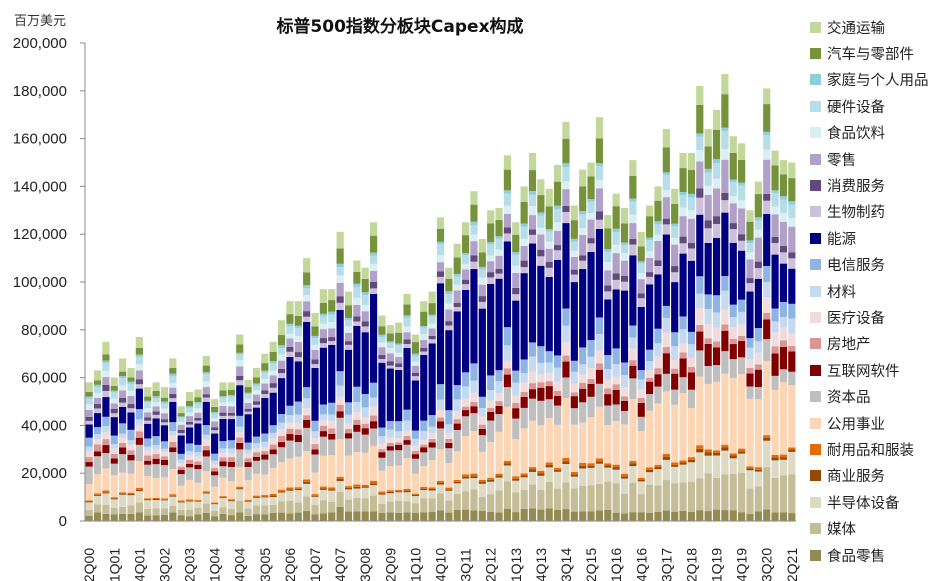 The height and width of the screenshot is (581, 944). I want to click on x-tick-label: 1Q07, so click(315, 564).